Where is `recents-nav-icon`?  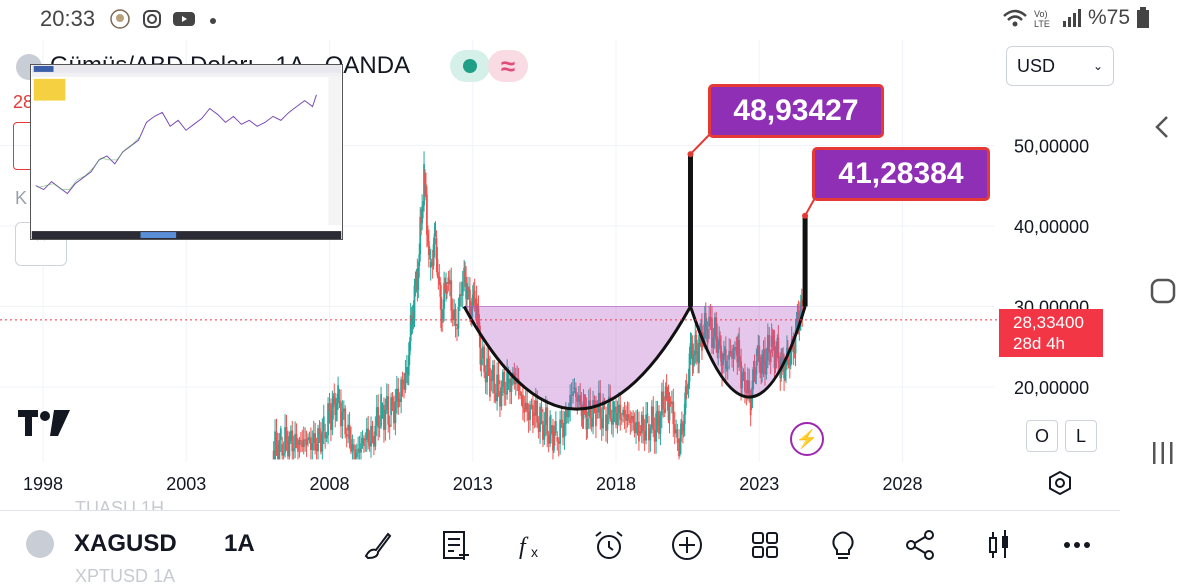 recents-nav-icon is located at coordinates (1163, 453).